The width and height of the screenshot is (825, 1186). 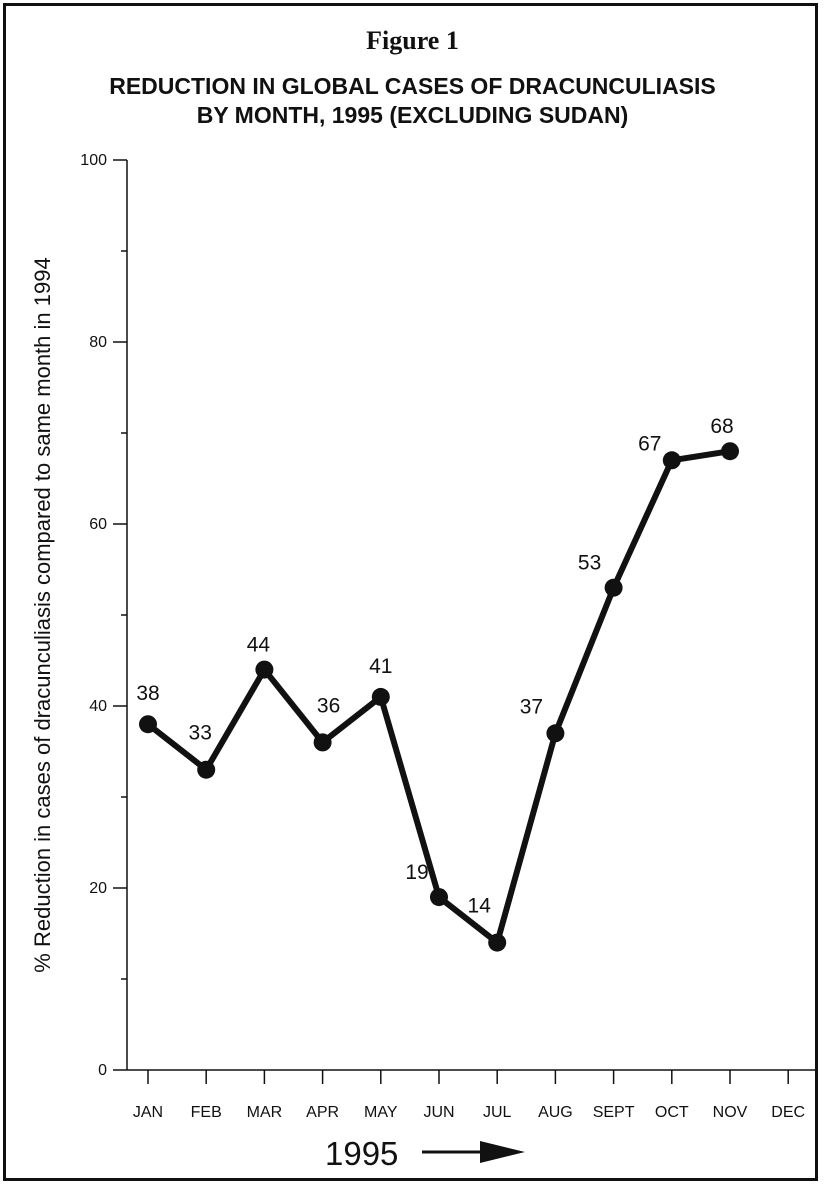 I want to click on x-tick-label: SEPT, so click(x=614, y=1112).